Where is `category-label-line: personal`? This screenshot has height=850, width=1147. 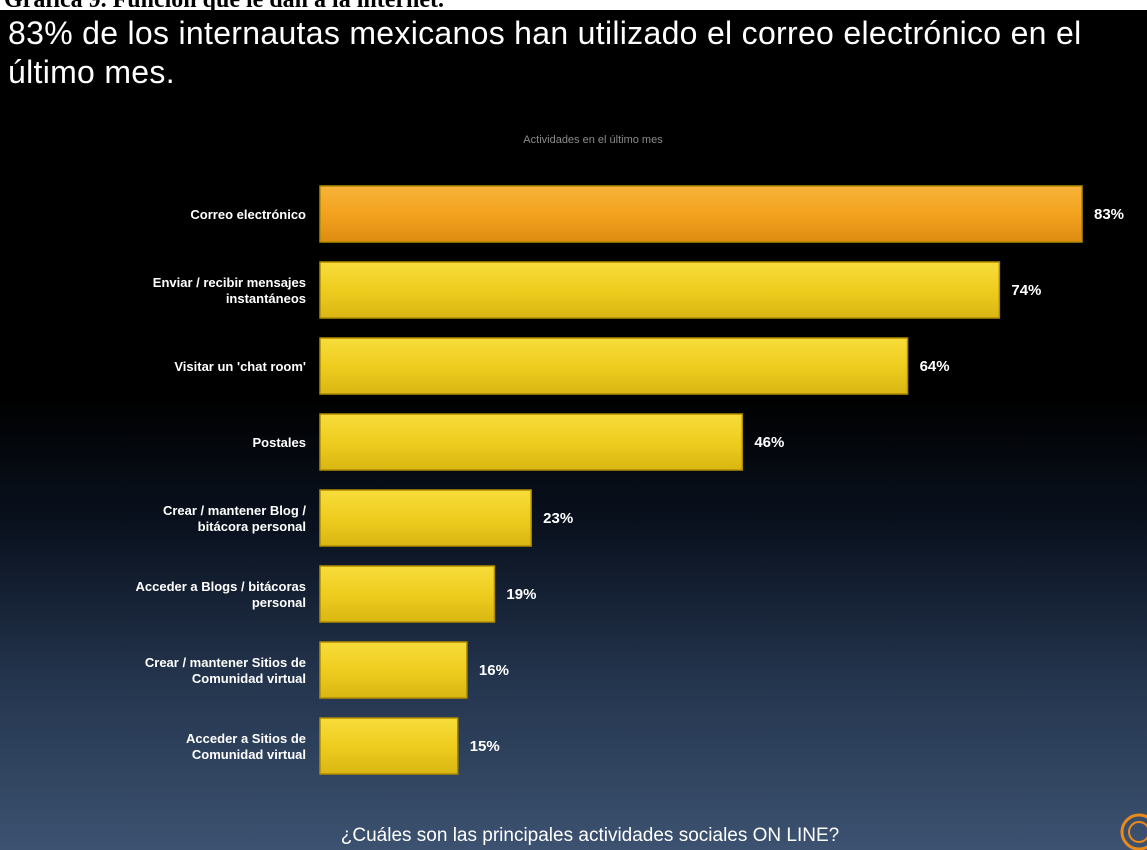
category-label-line: personal is located at coordinates (279, 602).